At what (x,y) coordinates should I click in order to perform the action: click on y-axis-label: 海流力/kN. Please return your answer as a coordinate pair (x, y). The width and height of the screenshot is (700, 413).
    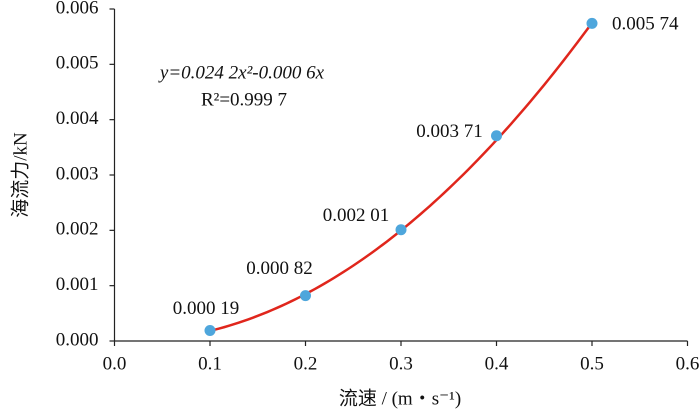
    Looking at the image, I should click on (20, 175).